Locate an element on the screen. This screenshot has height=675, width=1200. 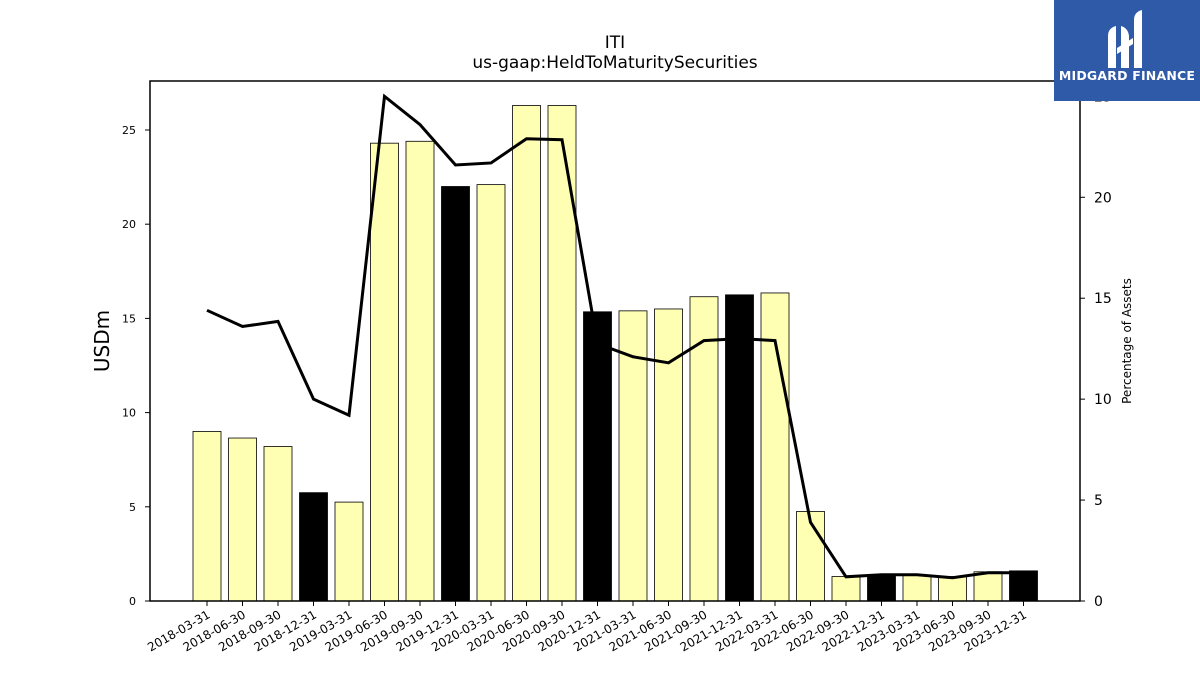
y2-tick-label: 20 is located at coordinates (1103, 198).